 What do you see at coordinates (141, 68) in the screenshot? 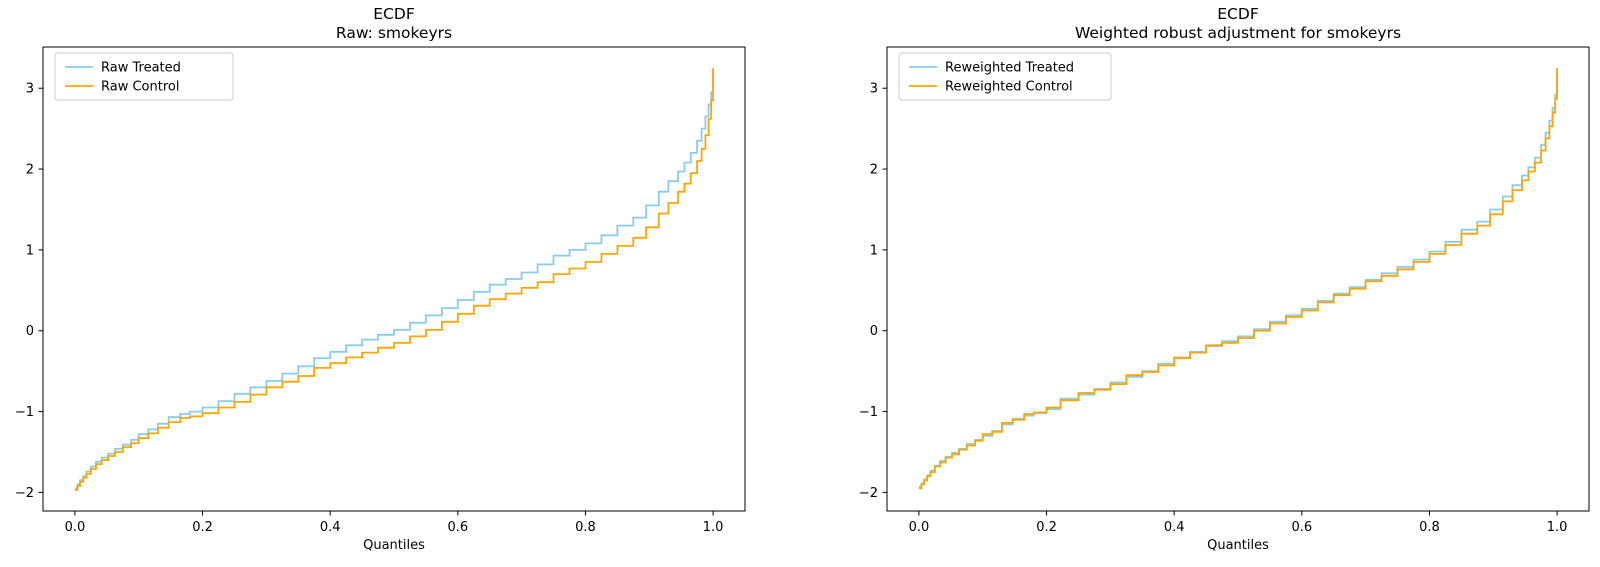
I see `legend-entry-label: Raw Treated` at bounding box center [141, 68].